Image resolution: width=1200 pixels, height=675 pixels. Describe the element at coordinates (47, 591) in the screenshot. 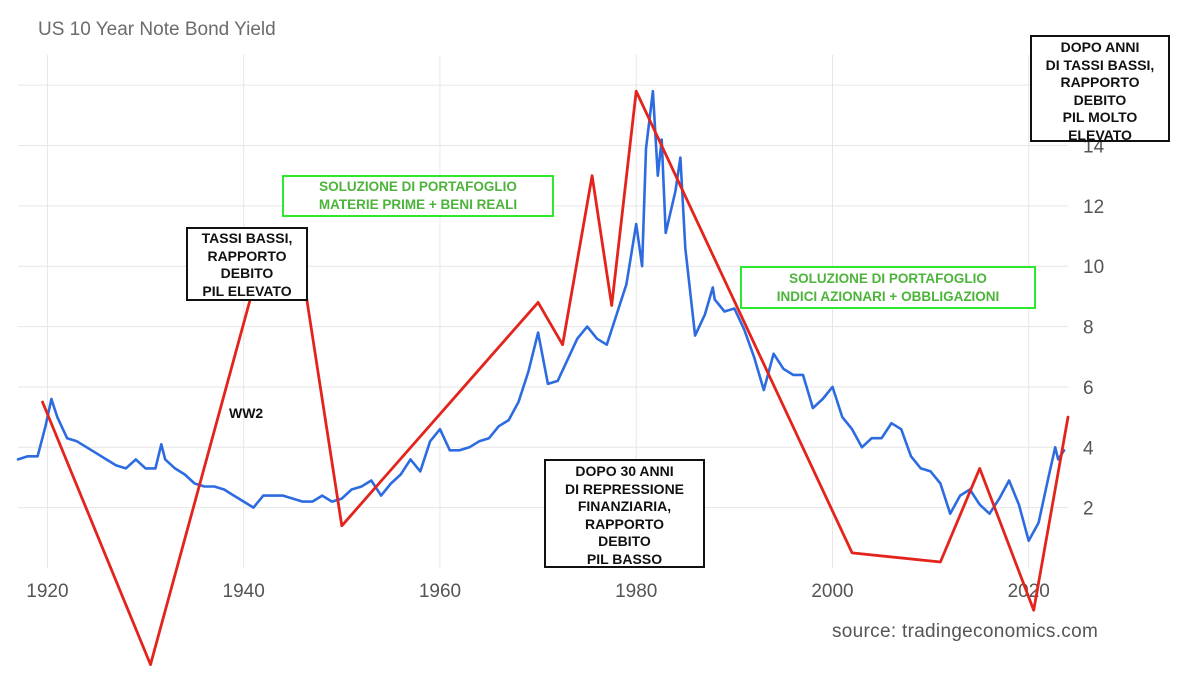

I see `x-tick-label: 1920` at that location.